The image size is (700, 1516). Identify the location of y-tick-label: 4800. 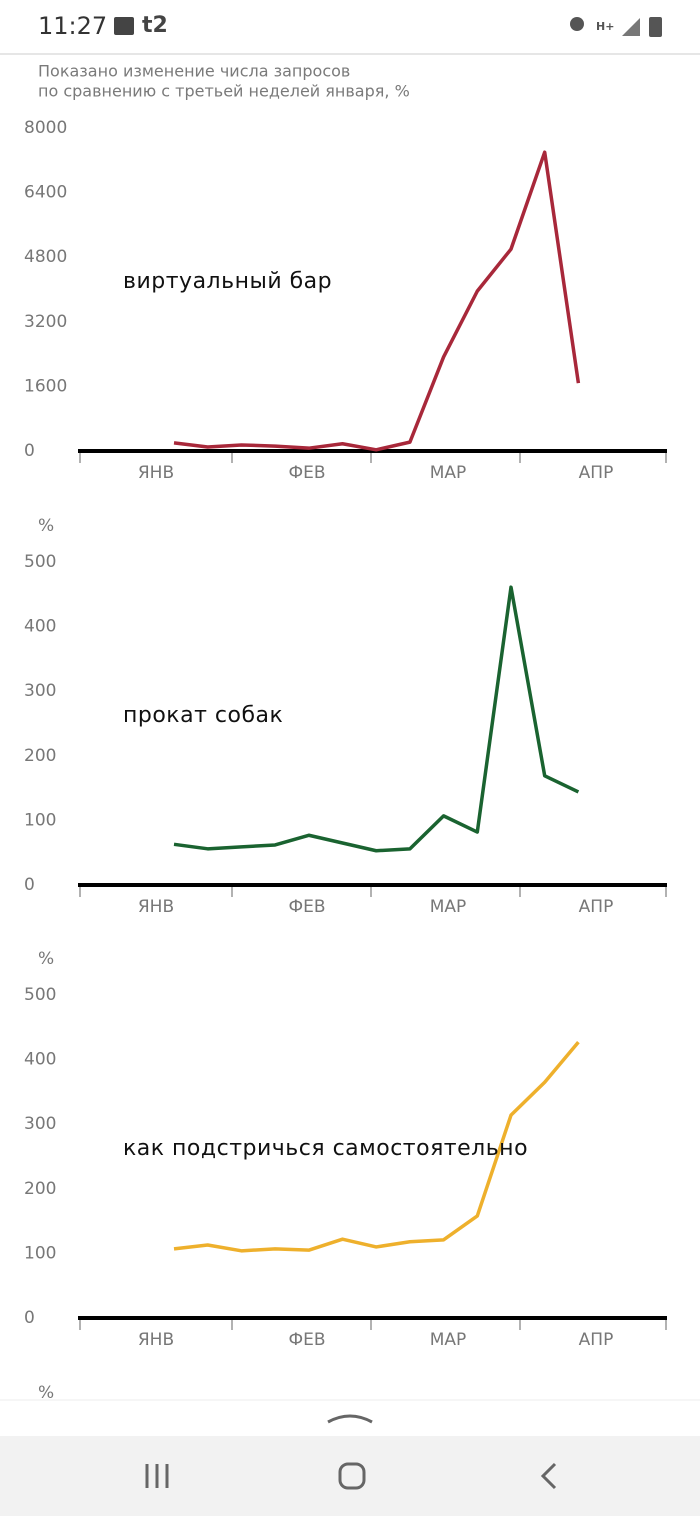
(45, 257).